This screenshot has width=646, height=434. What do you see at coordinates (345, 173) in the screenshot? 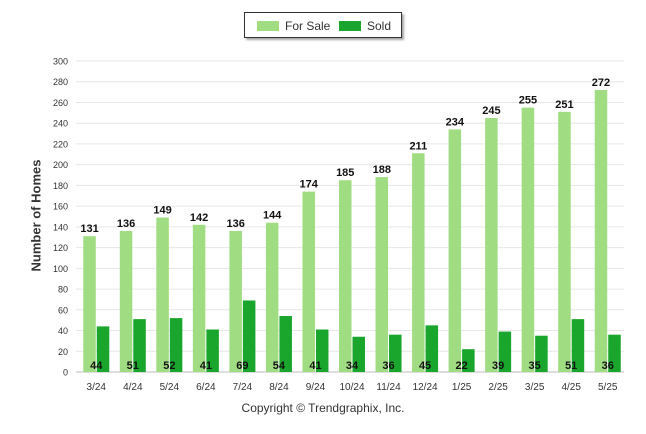
I see `data-label-for-sale: 185` at bounding box center [345, 173].